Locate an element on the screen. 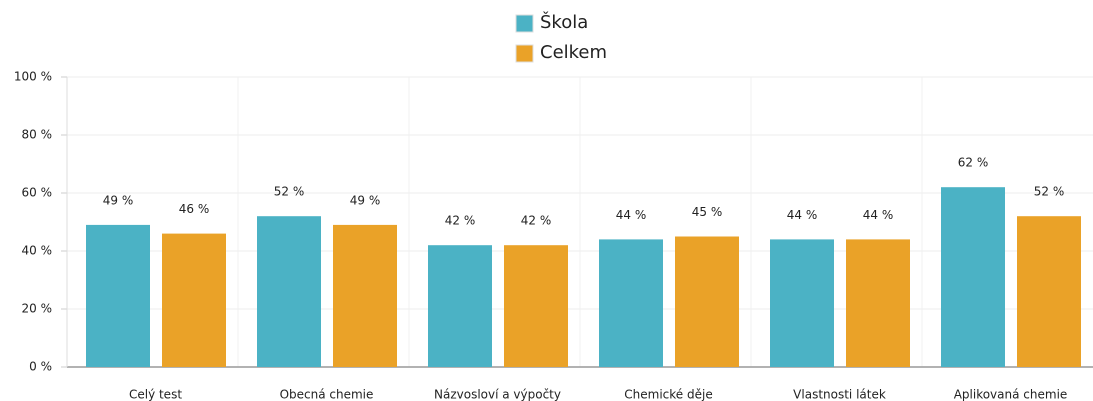  legend-label: Celkem is located at coordinates (573, 52).